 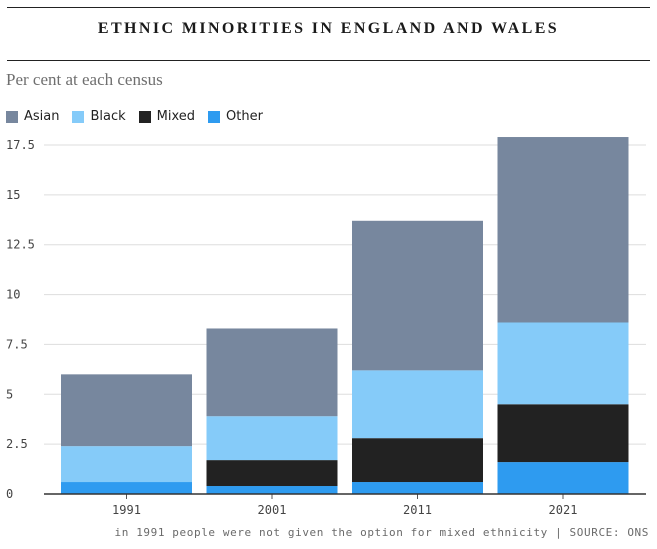 What do you see at coordinates (126, 488) in the screenshot?
I see `bar-other-1991` at bounding box center [126, 488].